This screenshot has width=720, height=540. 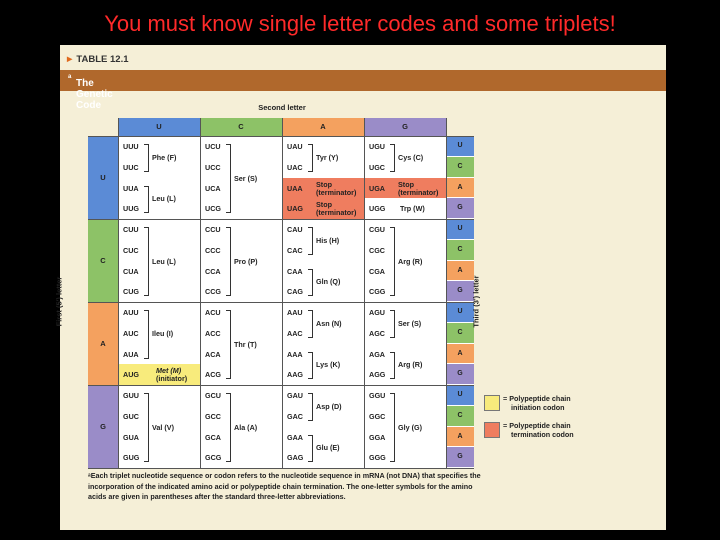 What do you see at coordinates (410, 323) in the screenshot?
I see `amino-ser-a: Ser (S)` at bounding box center [410, 323].